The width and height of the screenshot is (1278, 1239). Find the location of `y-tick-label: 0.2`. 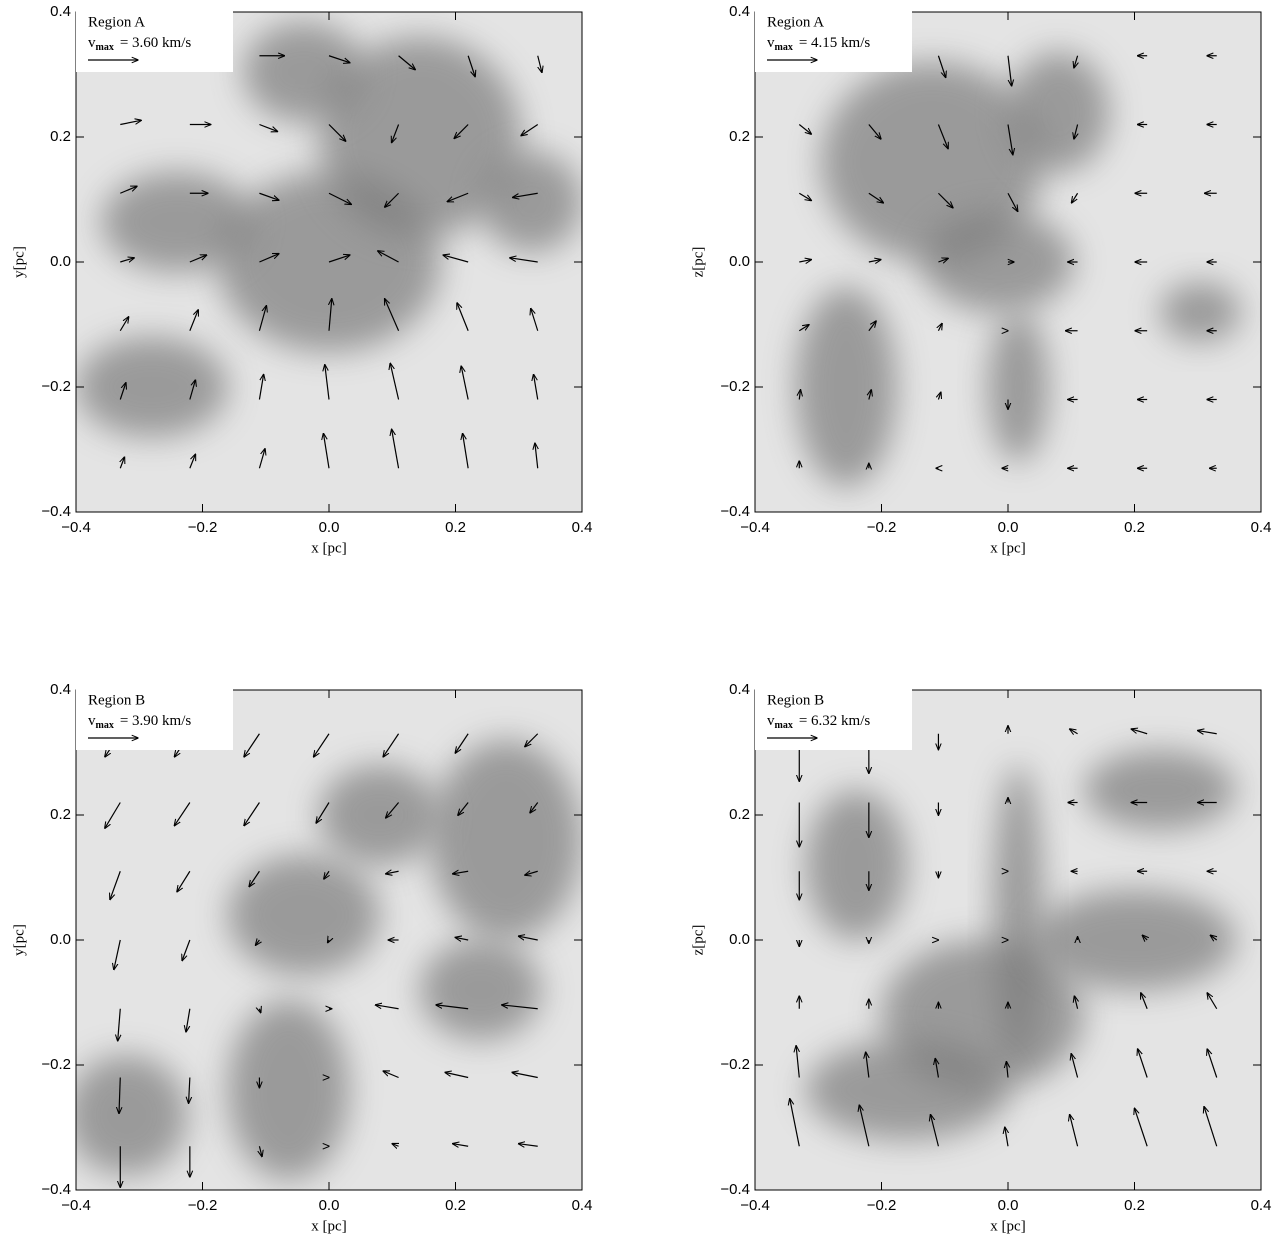

y-tick-label: 0.2 is located at coordinates (60, 814).